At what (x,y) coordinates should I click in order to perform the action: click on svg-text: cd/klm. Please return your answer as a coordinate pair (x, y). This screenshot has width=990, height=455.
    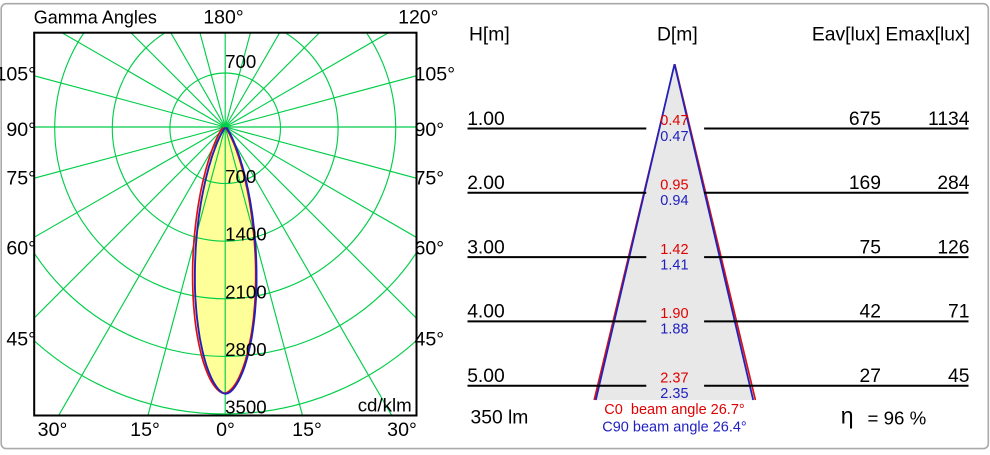
    Looking at the image, I should click on (385, 405).